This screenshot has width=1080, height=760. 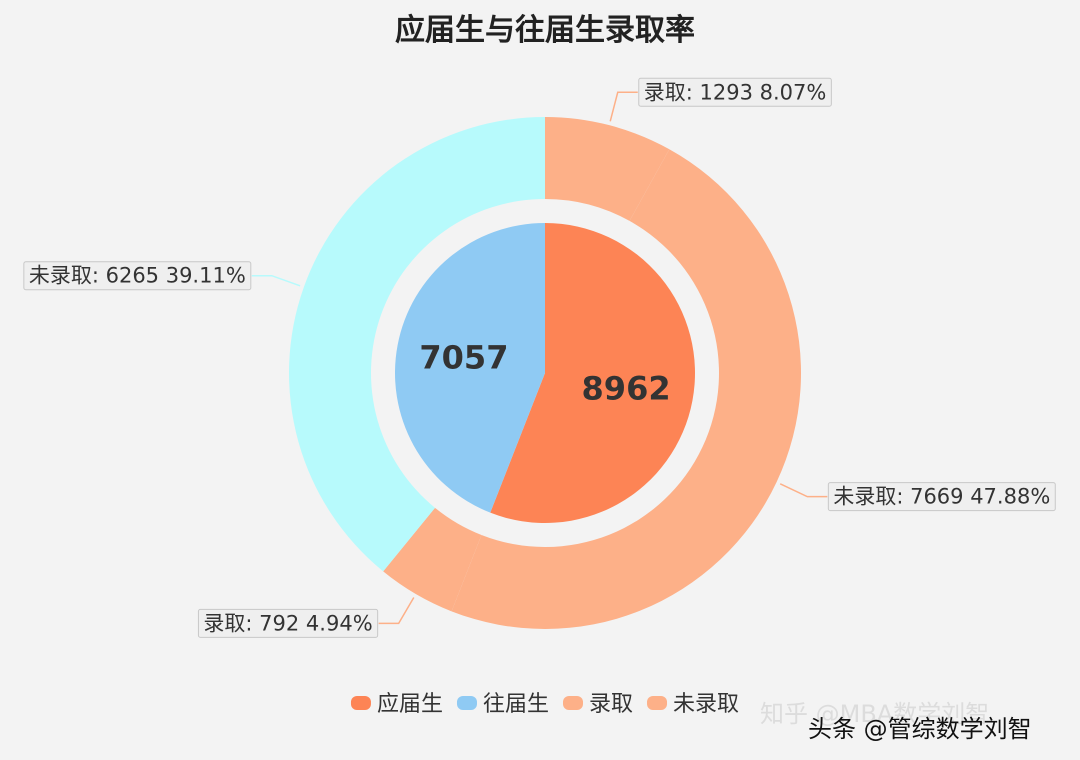 I want to click on legend-item-2: 录取, so click(x=598, y=704).